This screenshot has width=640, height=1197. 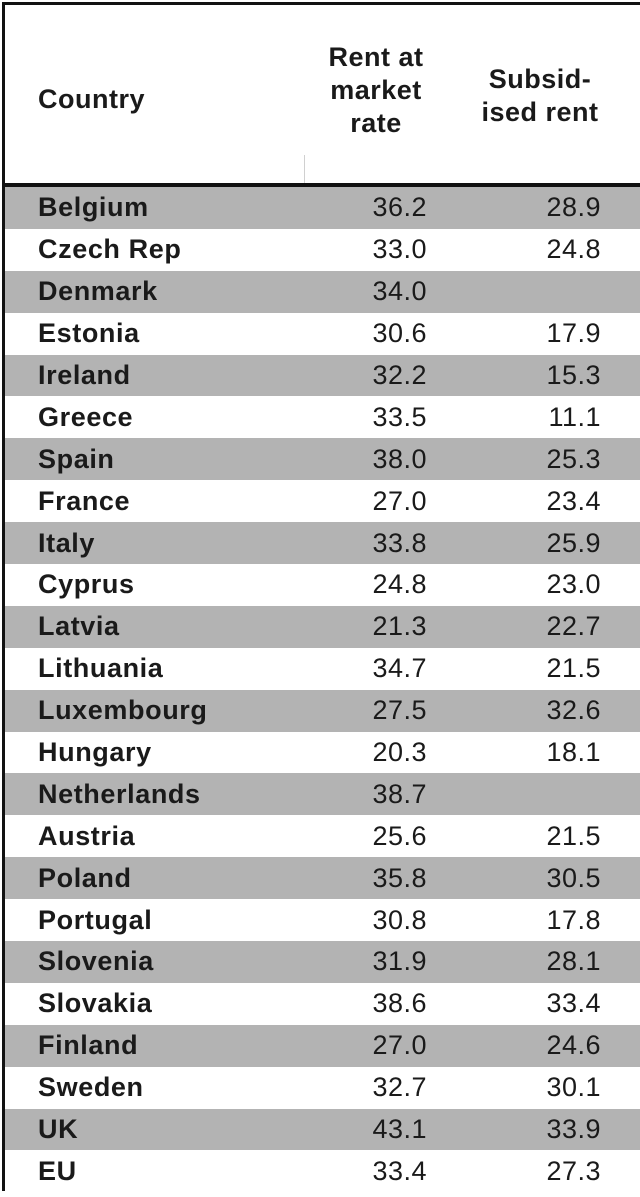 I want to click on table-row: Czech Rep 33.0 24.8, so click(x=322, y=249).